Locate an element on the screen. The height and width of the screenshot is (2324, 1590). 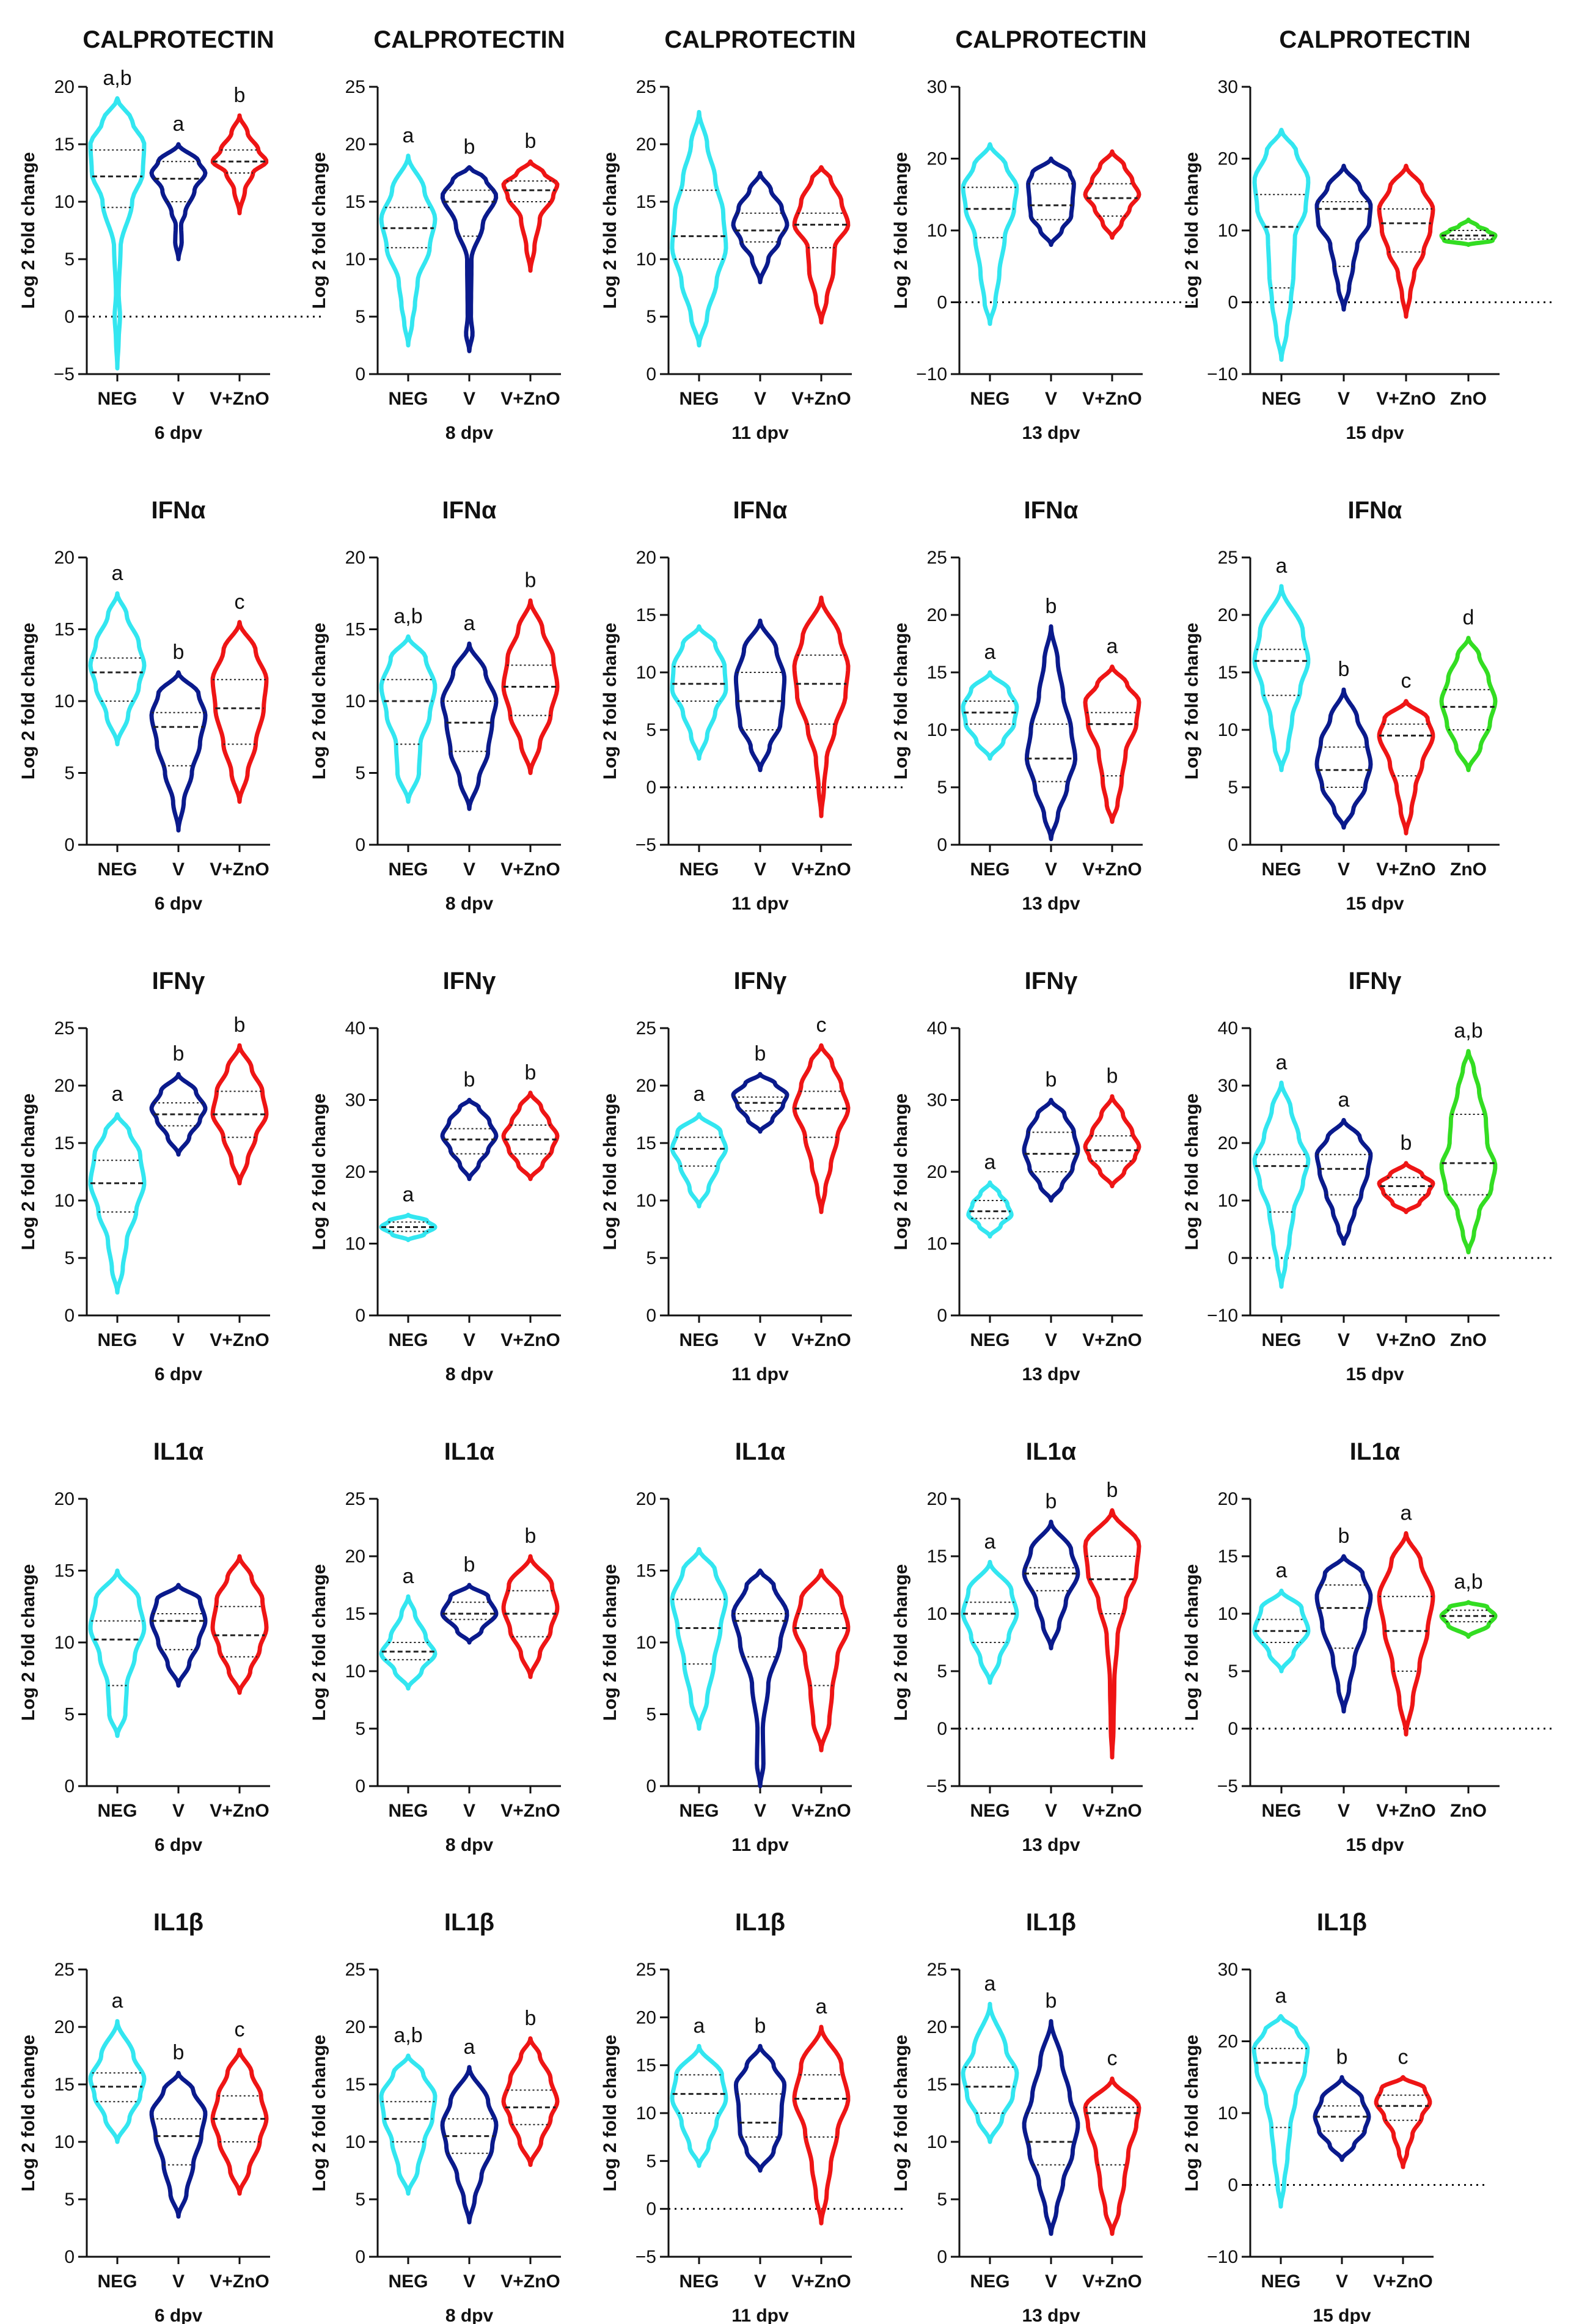
x-axis-label: 13 dpv is located at coordinates (1051, 1845).